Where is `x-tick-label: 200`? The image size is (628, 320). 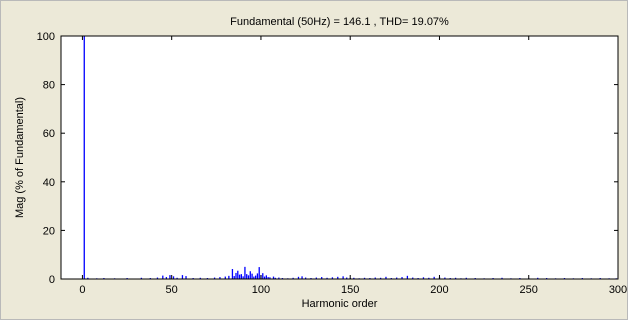
x-tick-label: 200 is located at coordinates (439, 290).